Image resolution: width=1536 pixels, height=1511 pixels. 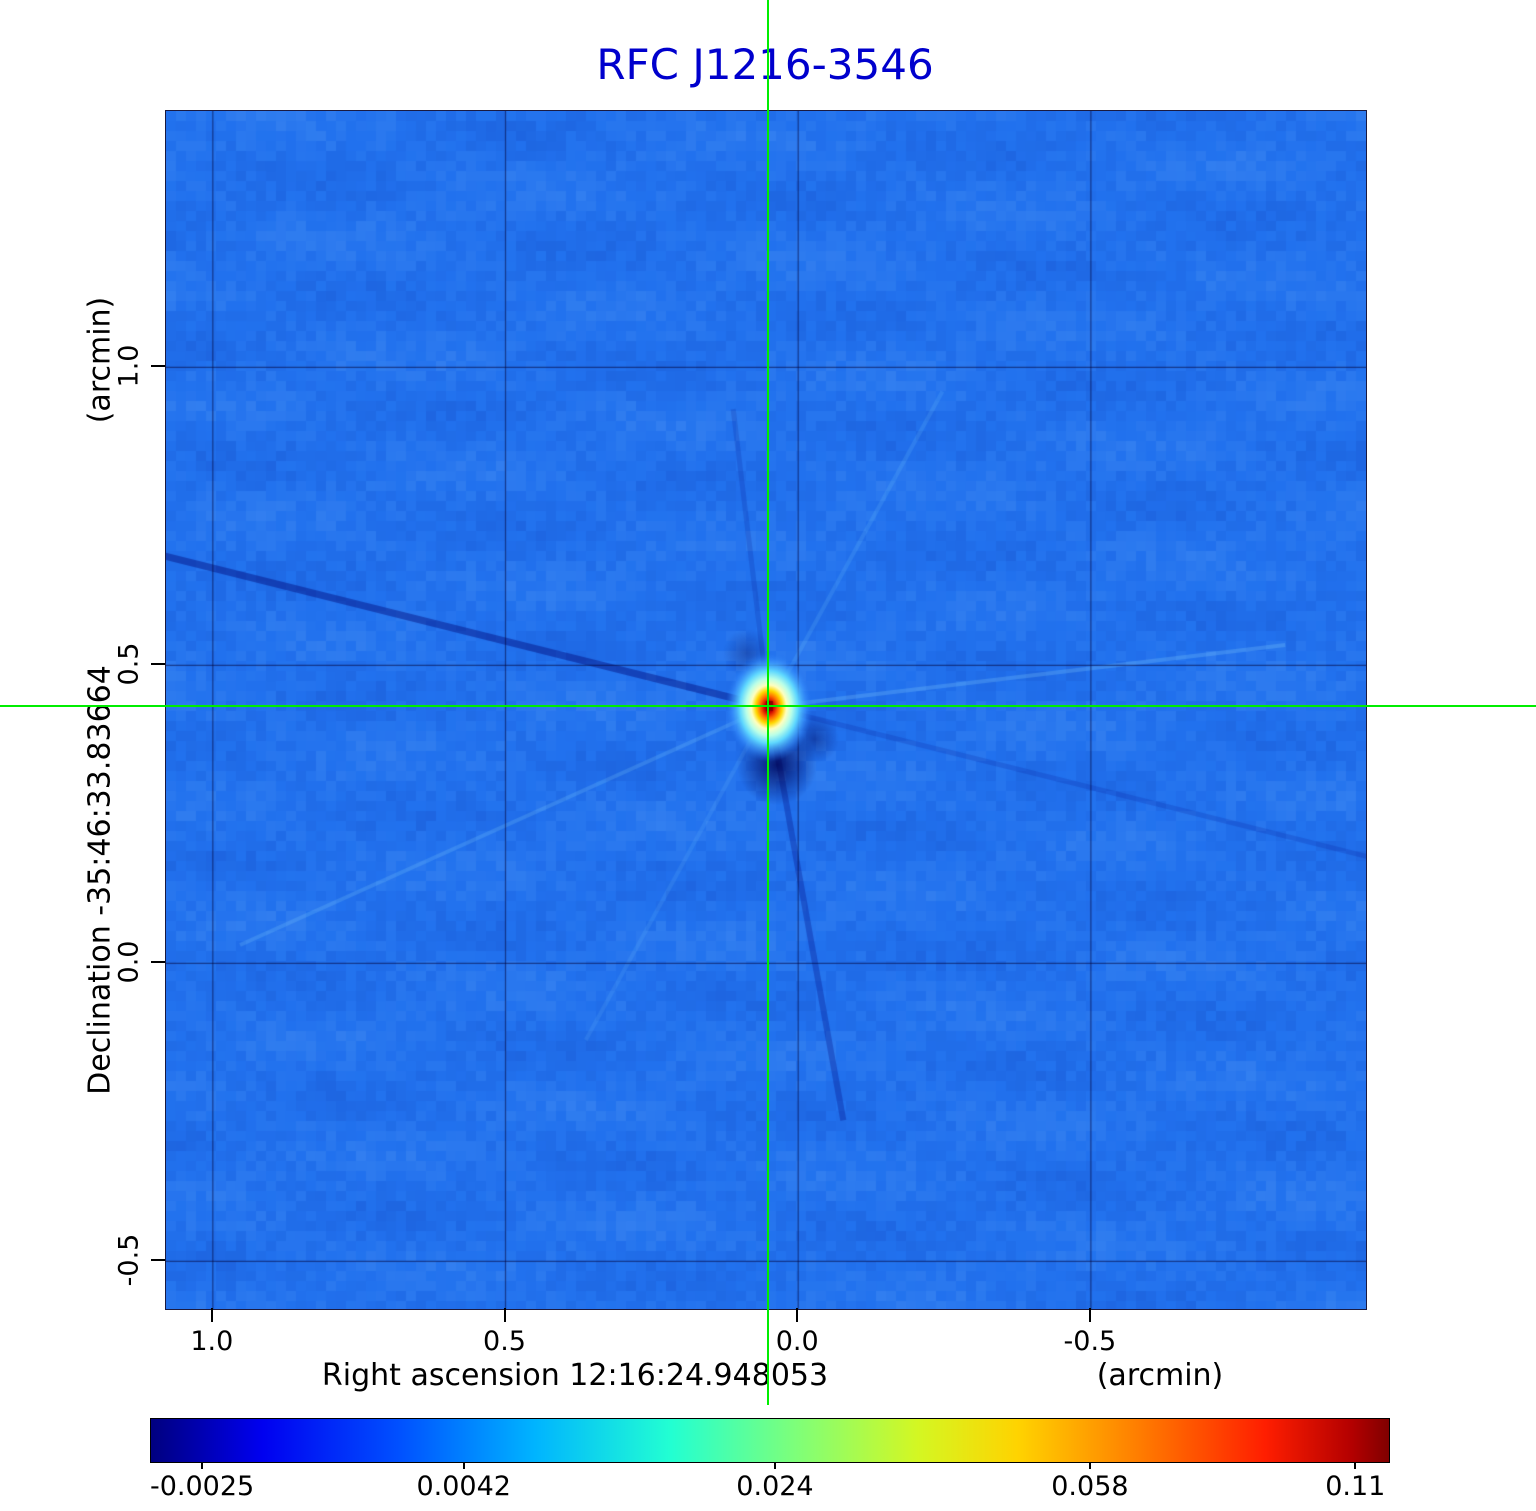 I want to click on colorbar-tick-label: 0.024, so click(x=775, y=1486).